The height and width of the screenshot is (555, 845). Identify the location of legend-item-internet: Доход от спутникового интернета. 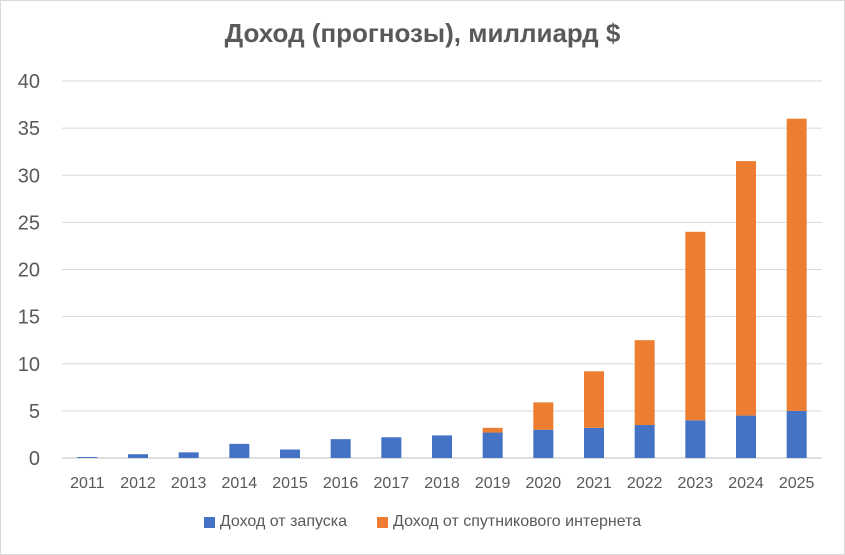
(509, 522).